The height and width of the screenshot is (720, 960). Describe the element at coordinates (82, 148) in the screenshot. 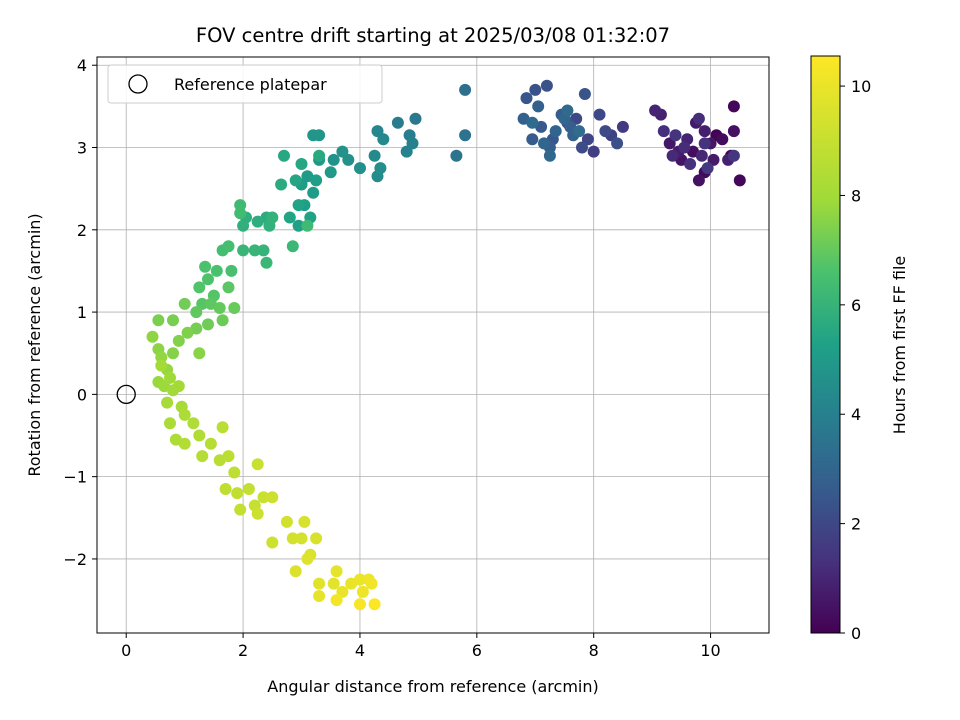

I see `y-tick-label: 3` at that location.